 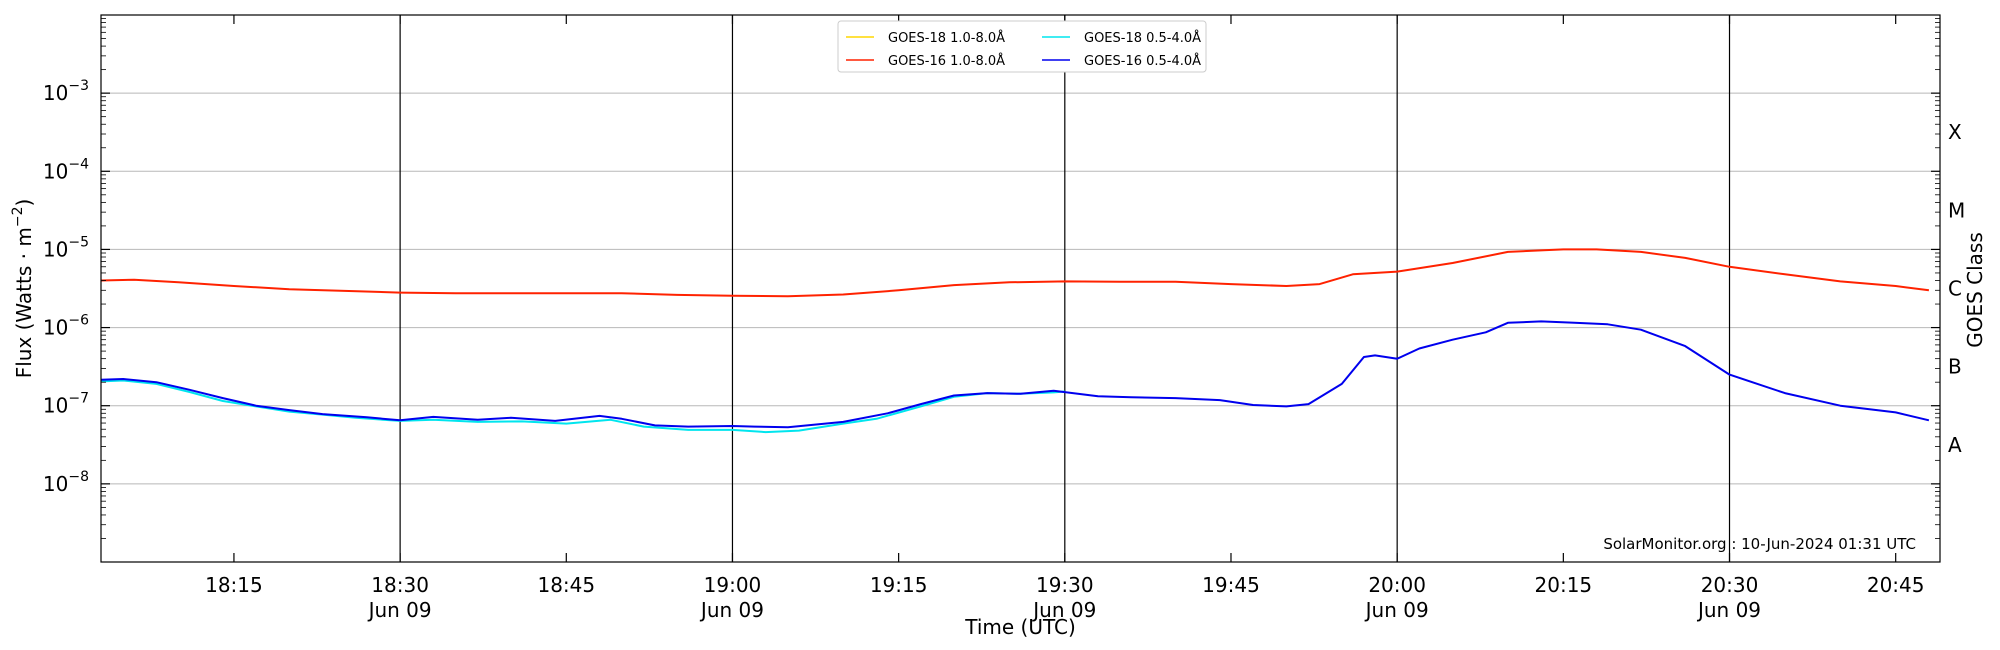 I want to click on y-axis-title: Flux (Watts · m−2), so click(x=23, y=289).